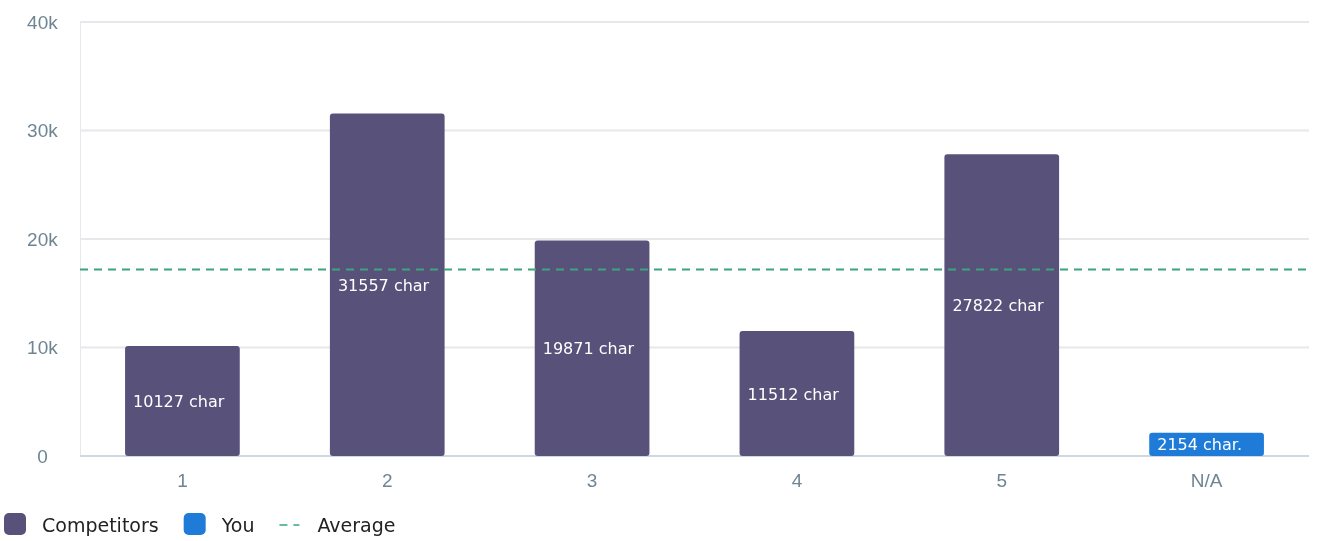  What do you see at coordinates (1206, 481) in the screenshot?
I see `x-tick-label: N/A` at bounding box center [1206, 481].